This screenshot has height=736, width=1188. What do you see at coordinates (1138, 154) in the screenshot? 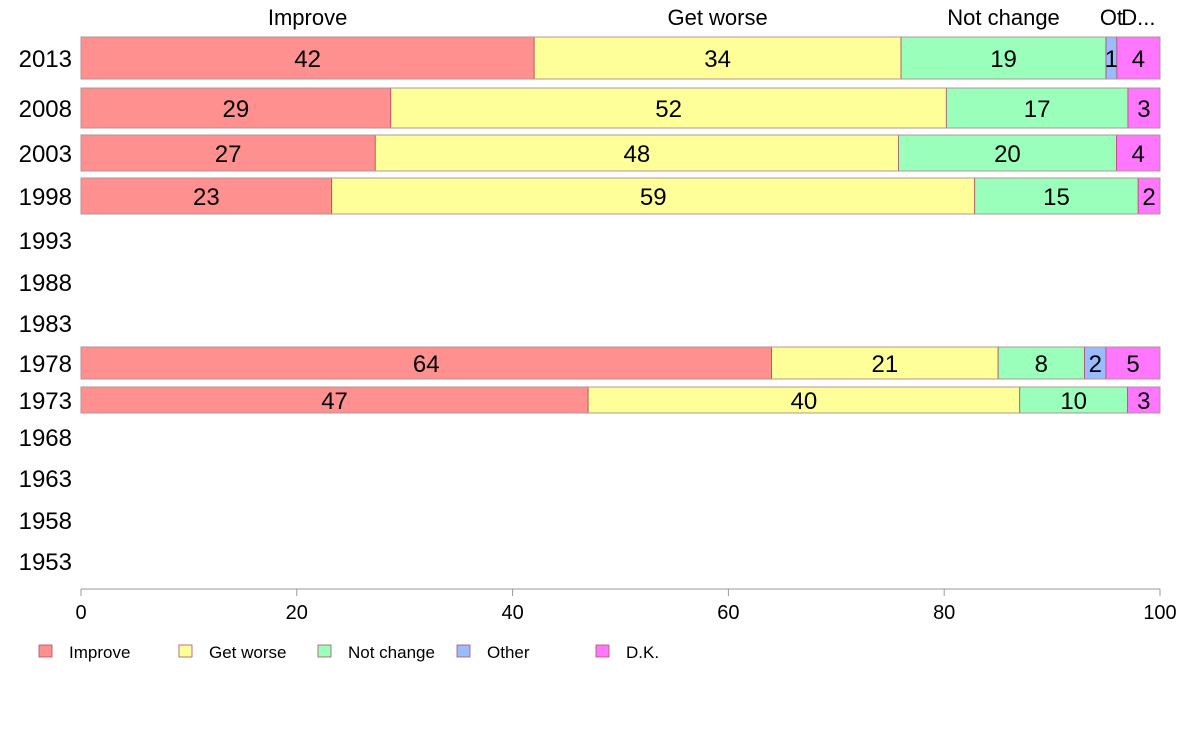
I see `data-label-2003-d-k-: 4` at bounding box center [1138, 154].